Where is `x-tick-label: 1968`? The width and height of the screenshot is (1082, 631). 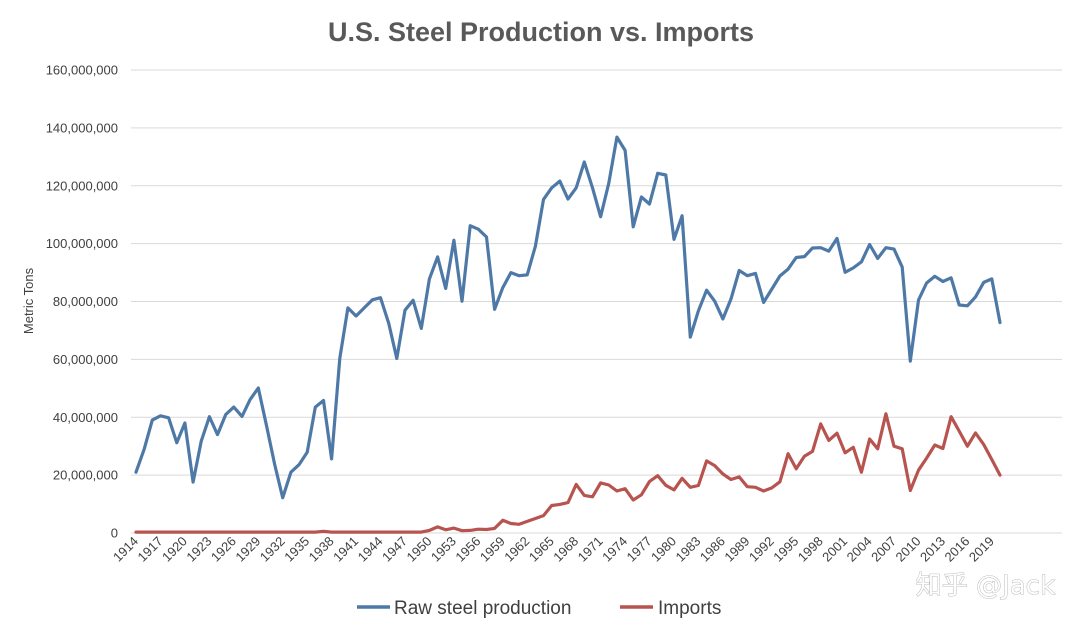 x-tick-label: 1968 is located at coordinates (565, 549).